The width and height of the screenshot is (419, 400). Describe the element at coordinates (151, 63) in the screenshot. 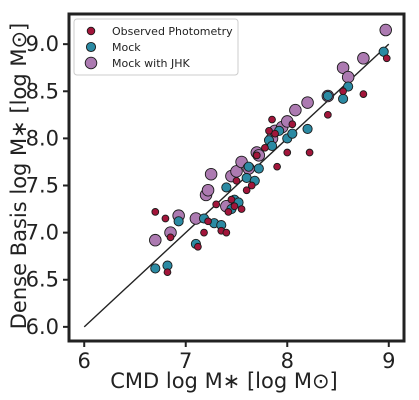

I see `legend-label-mock-jhk: Mock with JHK` at that location.